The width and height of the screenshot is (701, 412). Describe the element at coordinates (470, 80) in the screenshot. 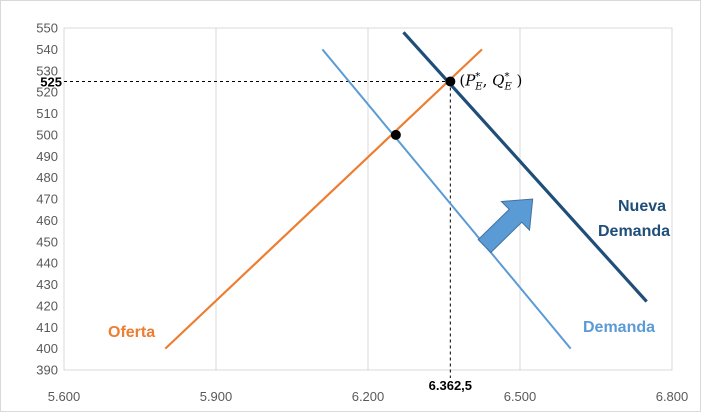

I see `equilibrium-label-part: P` at that location.